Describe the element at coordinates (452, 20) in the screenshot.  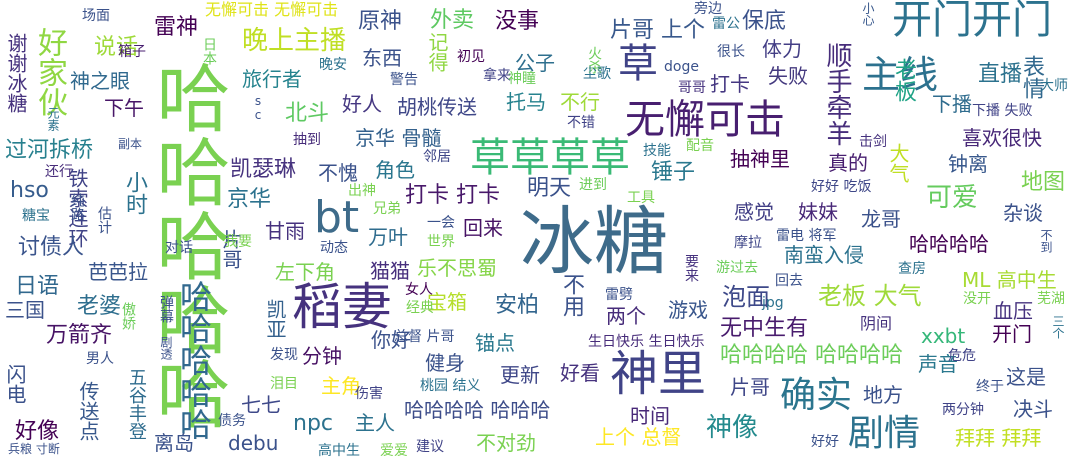
I see `cloud-word: 外卖` at that location.